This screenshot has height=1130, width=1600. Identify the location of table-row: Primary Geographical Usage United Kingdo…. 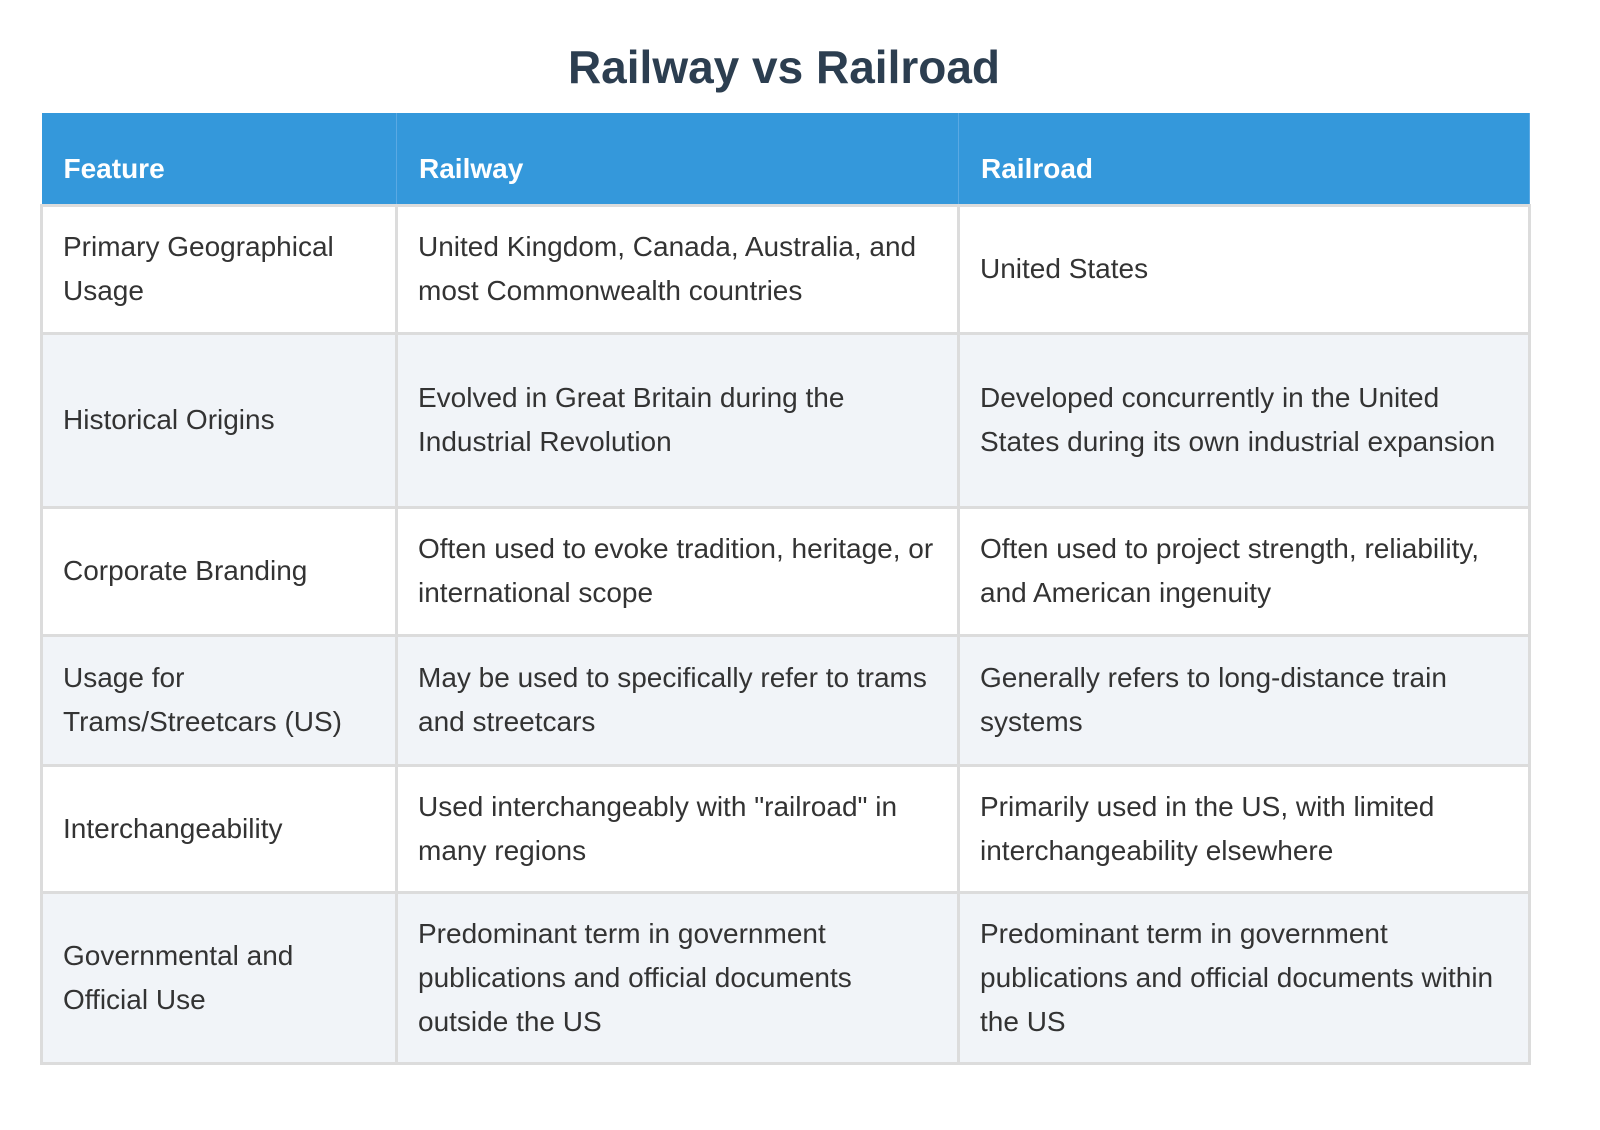
(785, 269).